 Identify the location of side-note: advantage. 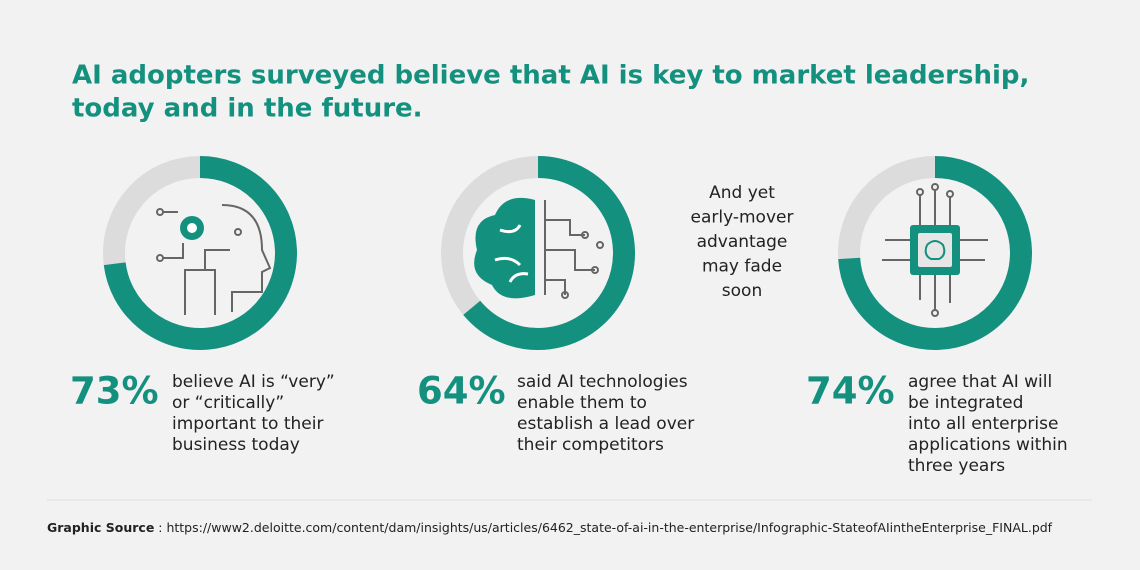
(742, 242).